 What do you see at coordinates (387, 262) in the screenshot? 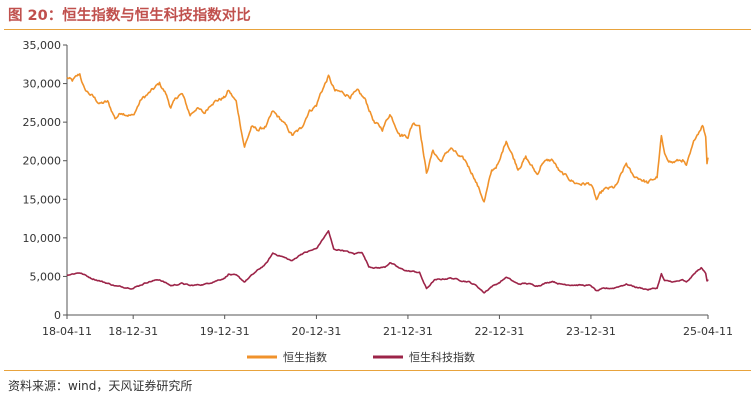
I see `series-line-hstech` at bounding box center [387, 262].